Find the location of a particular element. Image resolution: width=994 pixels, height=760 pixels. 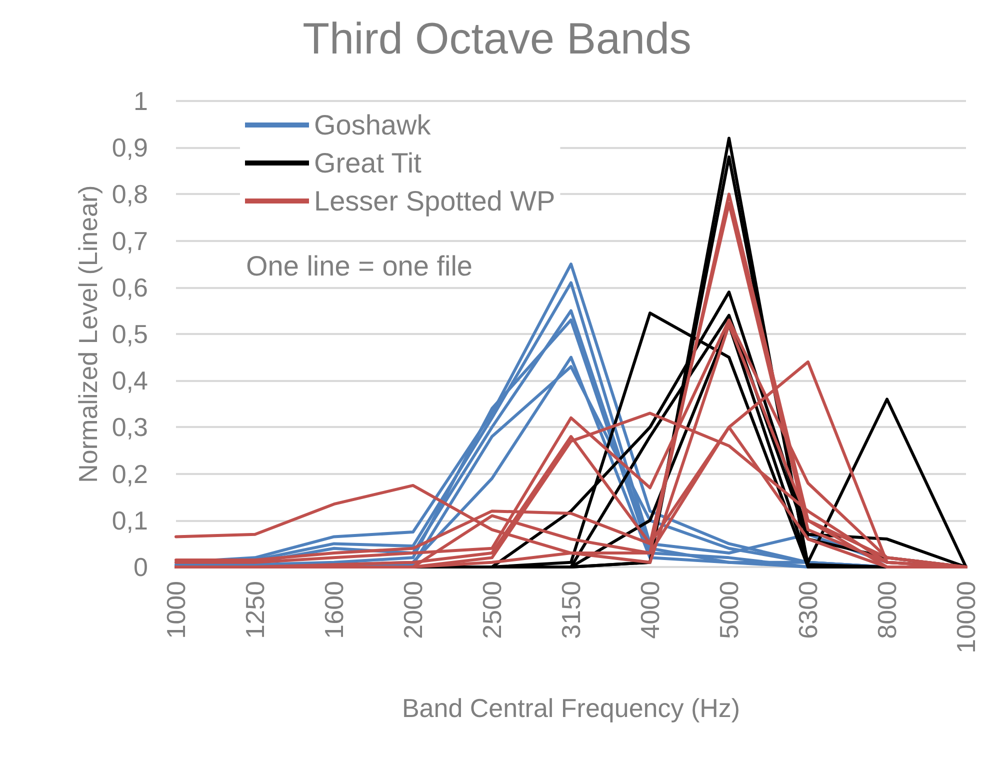

y-tick-label: 0,6 is located at coordinates (130, 287).